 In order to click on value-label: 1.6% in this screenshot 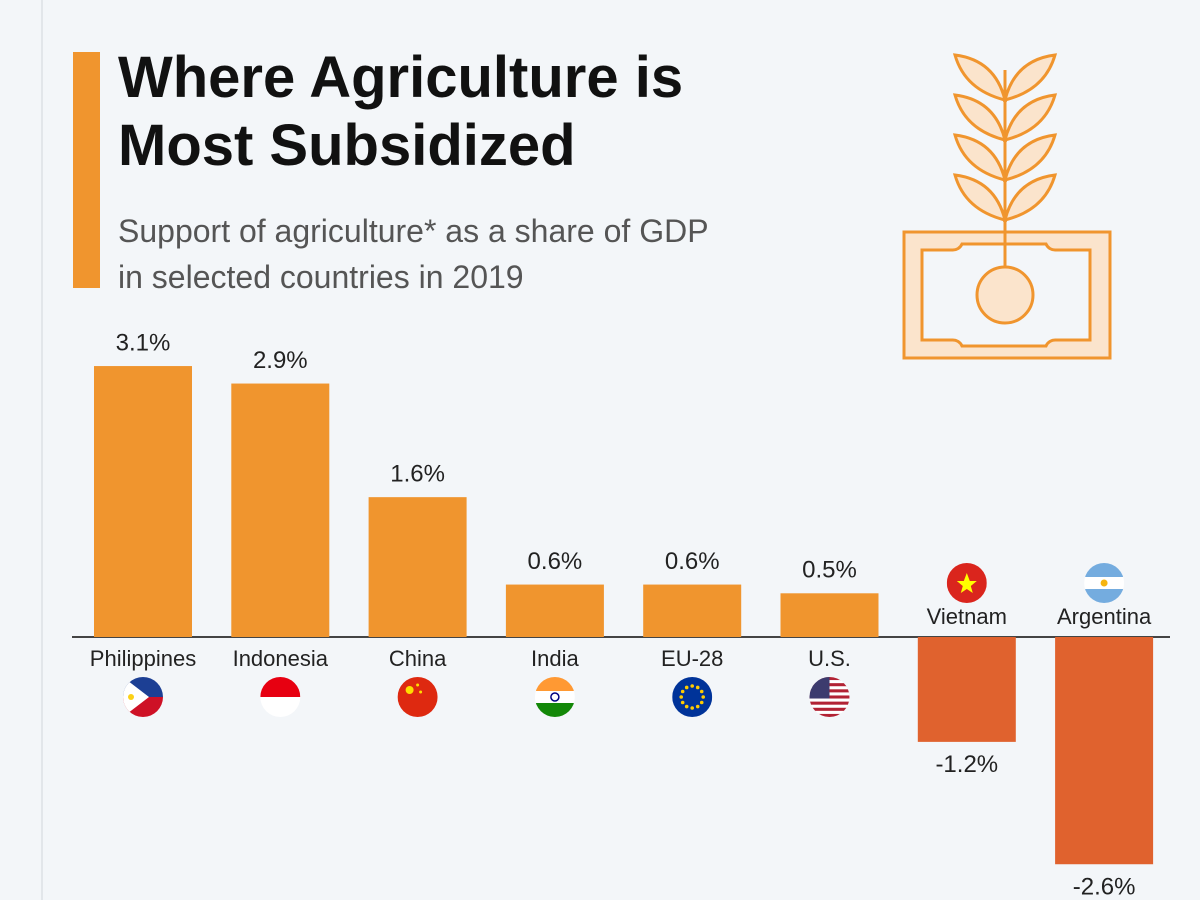, I will do `click(417, 474)`.